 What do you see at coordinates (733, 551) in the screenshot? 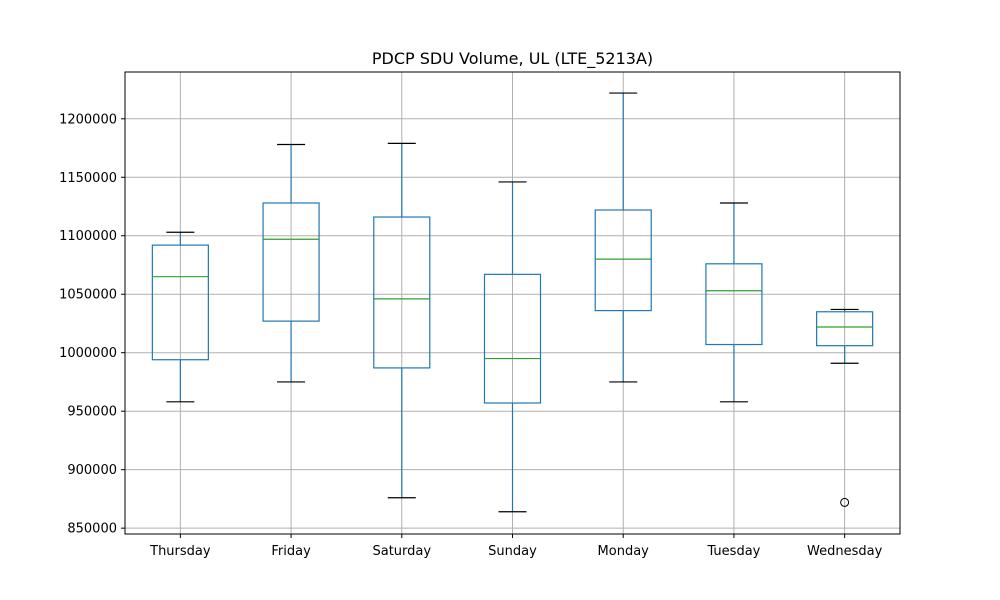
I see `x-tick-label: Tuesday` at bounding box center [733, 551].